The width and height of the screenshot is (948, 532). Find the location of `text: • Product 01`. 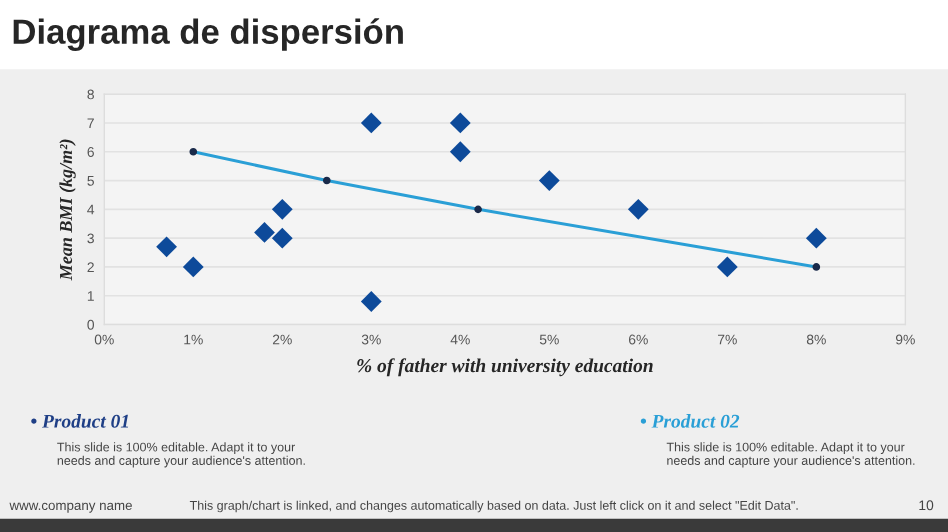

text: • Product 01 is located at coordinates (80, 421).